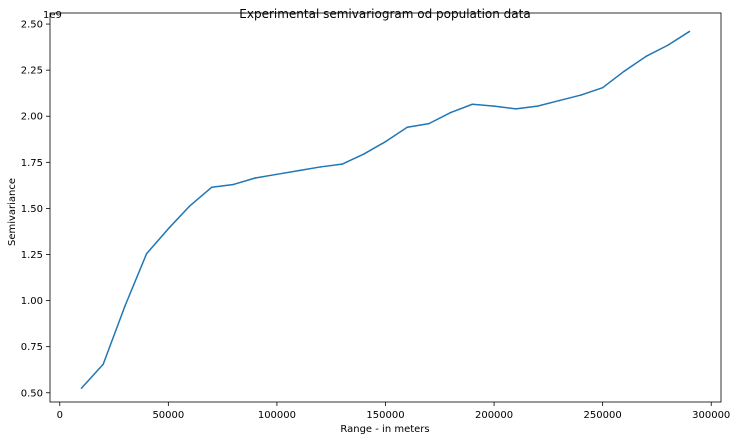  I want to click on x-axis-ticks: 0 50000 100000 150000 200000 250000 300000, so click(393, 411).